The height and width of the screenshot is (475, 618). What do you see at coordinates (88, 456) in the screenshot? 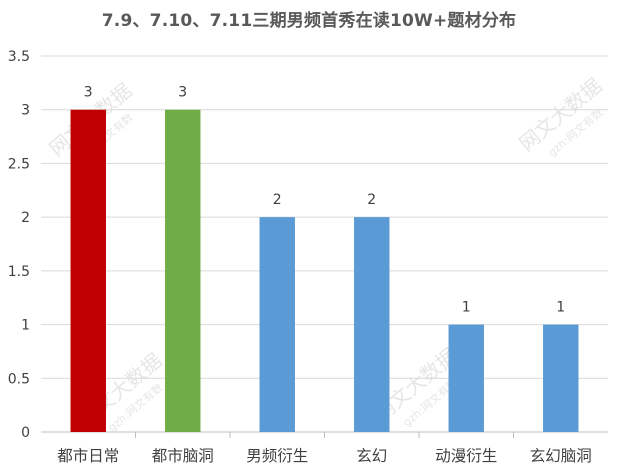
I see `x-category-label-1: 都市日常` at bounding box center [88, 456].